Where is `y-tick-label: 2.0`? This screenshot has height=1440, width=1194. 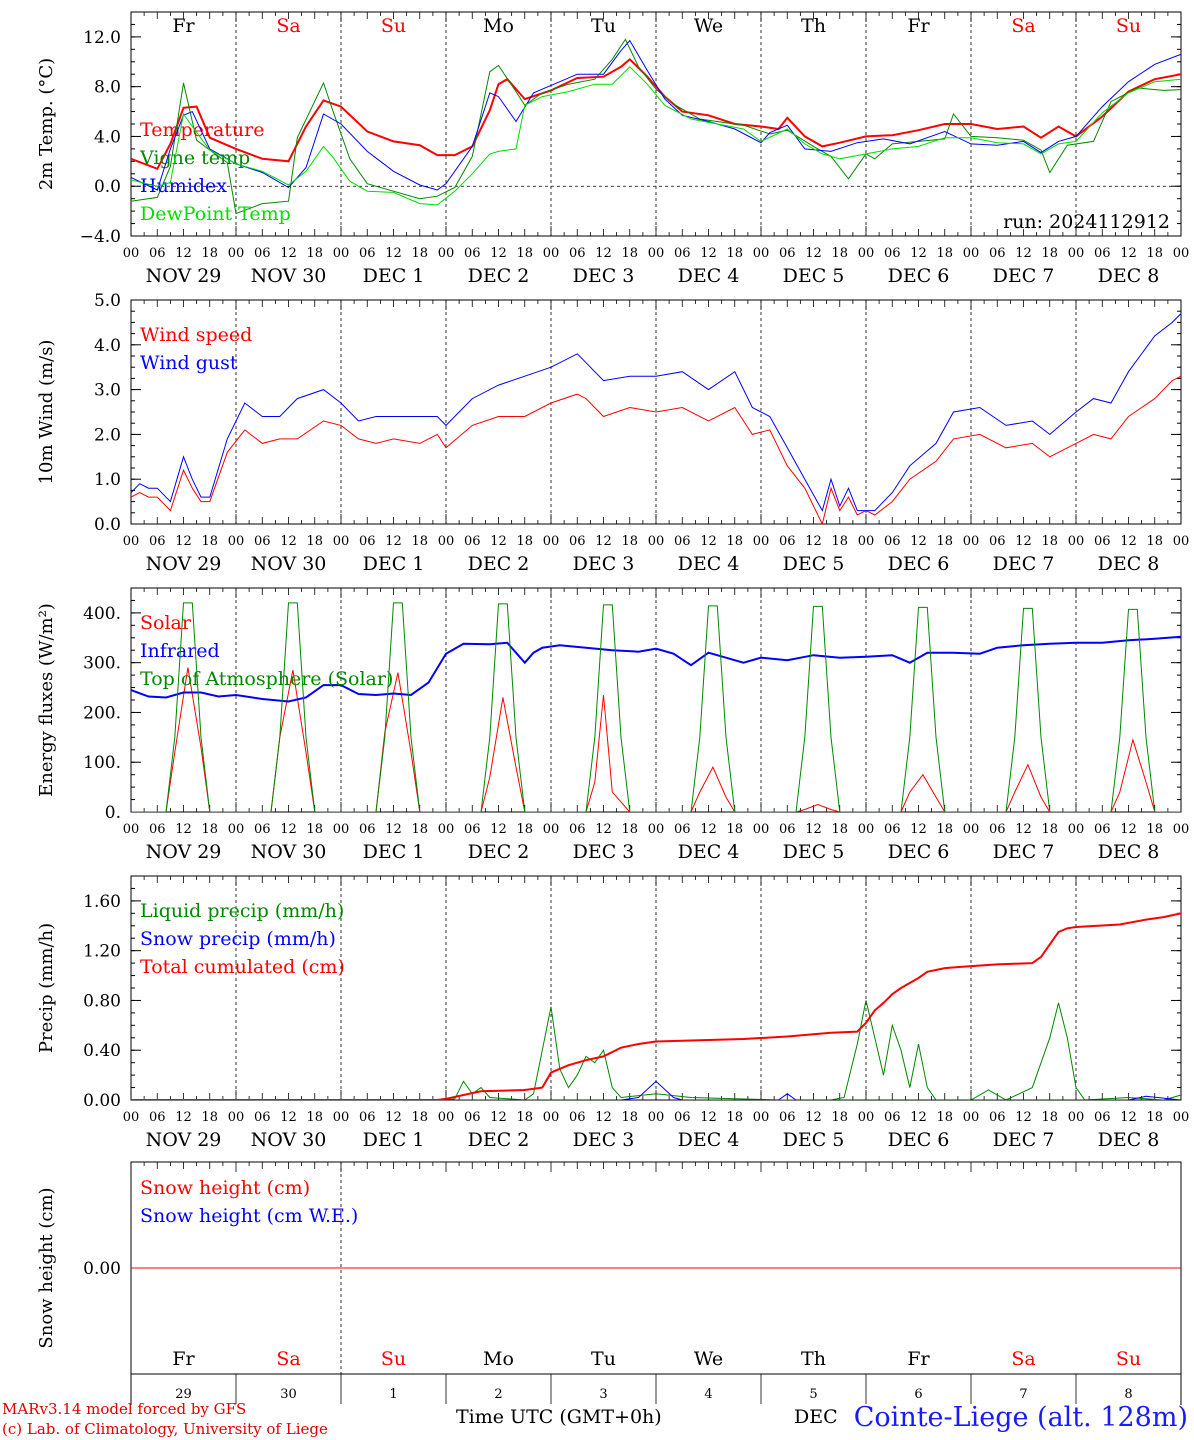
y-tick-label: 2.0 is located at coordinates (107, 435).